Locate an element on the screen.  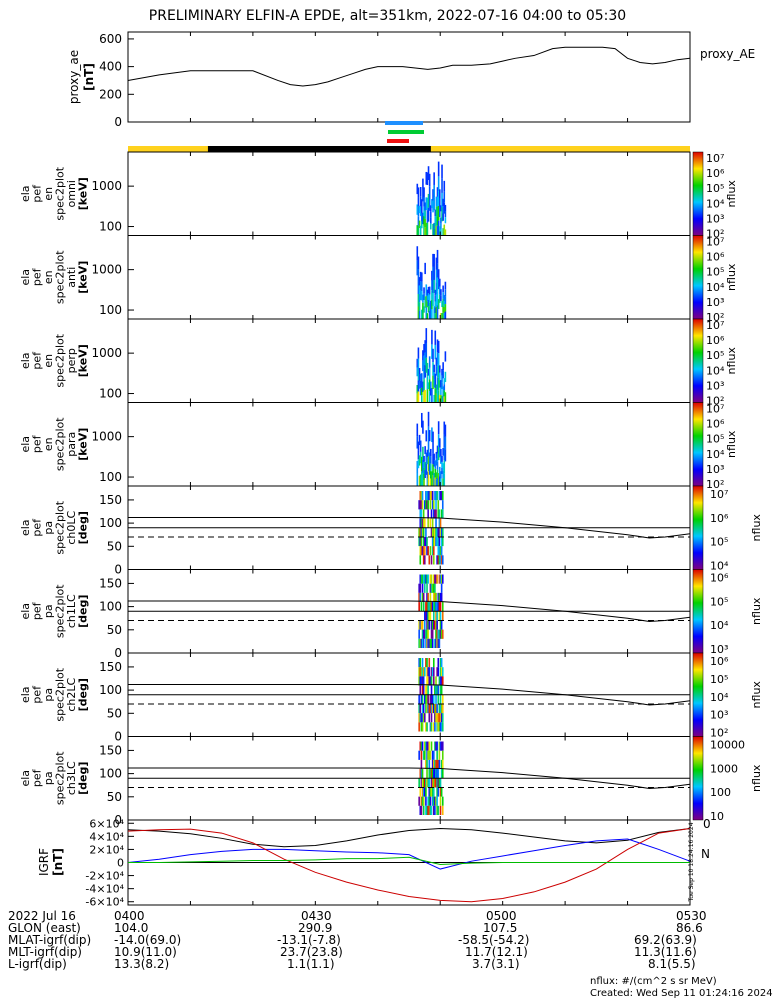
pa-ch2LC-colorbar-tick: 10⁶ is located at coordinates (719, 661).